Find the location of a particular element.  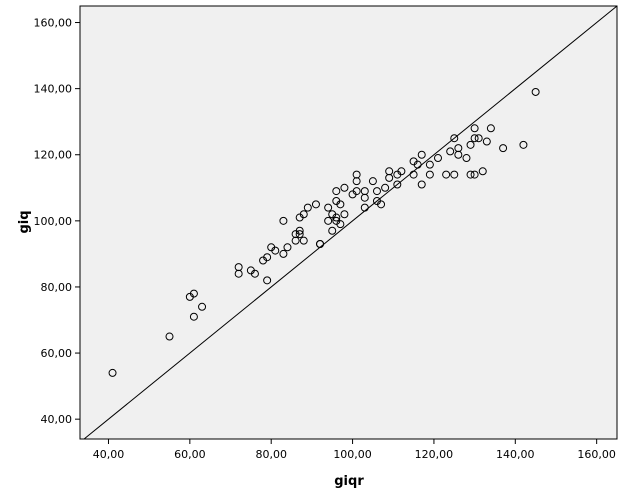

y-axis: 40,00 60,00 80,00 100,00 120,00 140,00 160,00 is located at coordinates (57, 221).